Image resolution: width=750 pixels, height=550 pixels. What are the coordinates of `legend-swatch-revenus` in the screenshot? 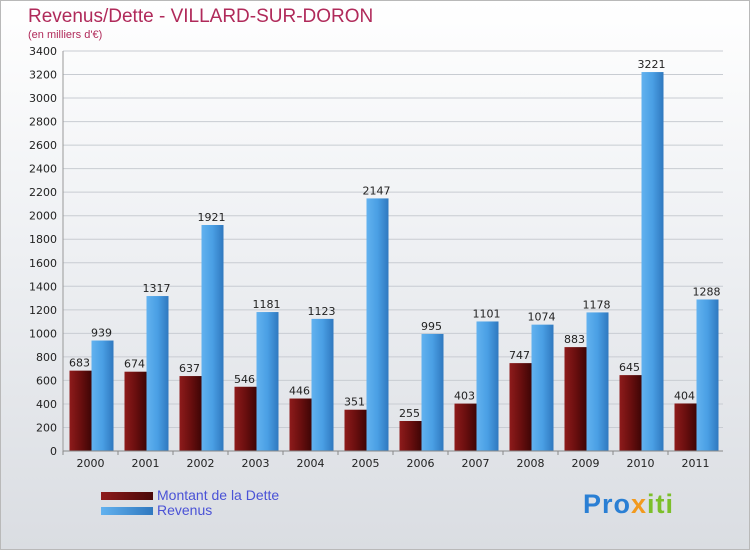 It's located at (127, 511).